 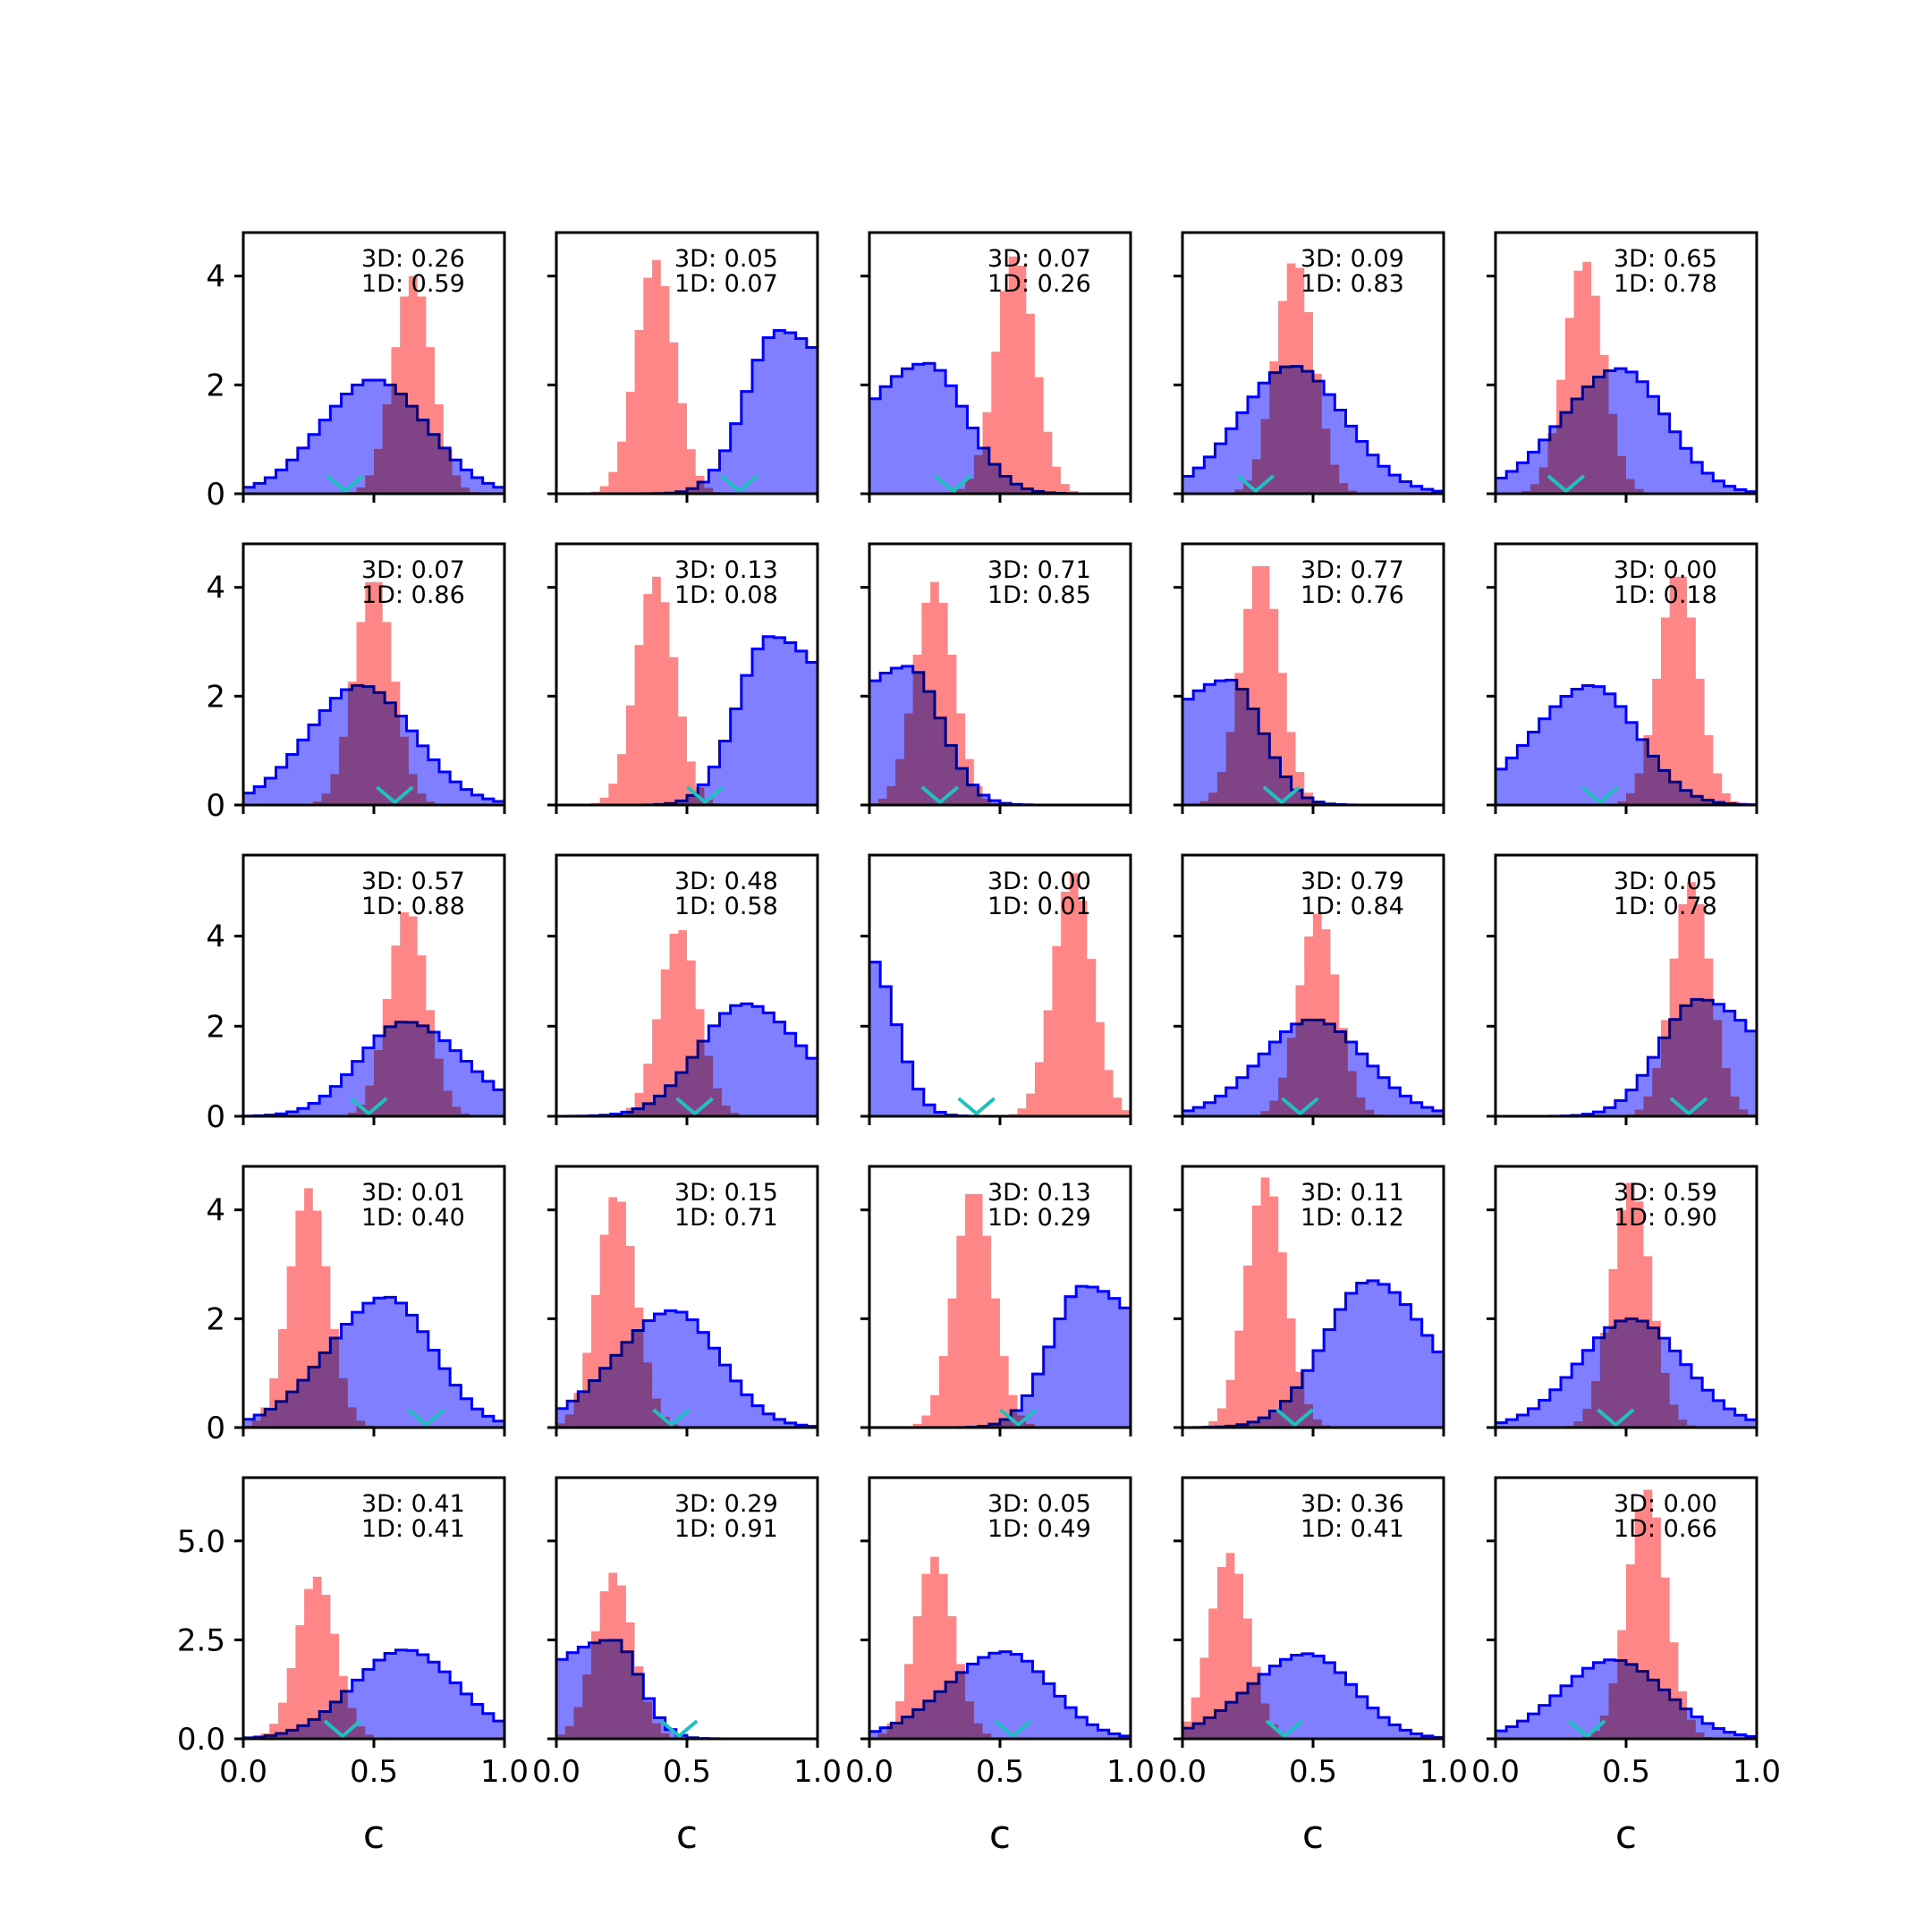 I want to click on annotation-3d: 3D: 0.09, so click(x=1352, y=259).